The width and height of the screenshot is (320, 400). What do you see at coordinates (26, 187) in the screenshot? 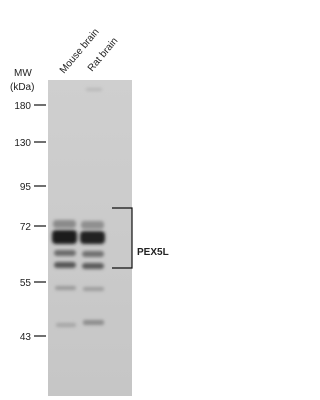
I see `marker-label: 95` at bounding box center [26, 187].